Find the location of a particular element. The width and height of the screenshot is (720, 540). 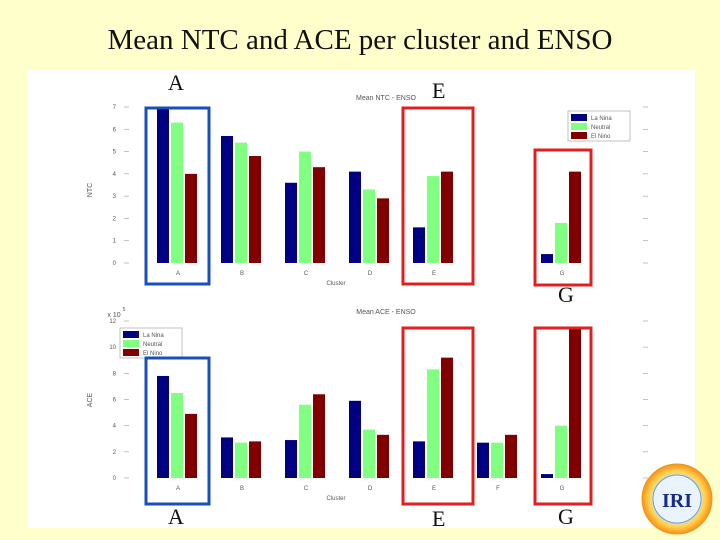

chart-2-ytick-label: 2 is located at coordinates (115, 453).